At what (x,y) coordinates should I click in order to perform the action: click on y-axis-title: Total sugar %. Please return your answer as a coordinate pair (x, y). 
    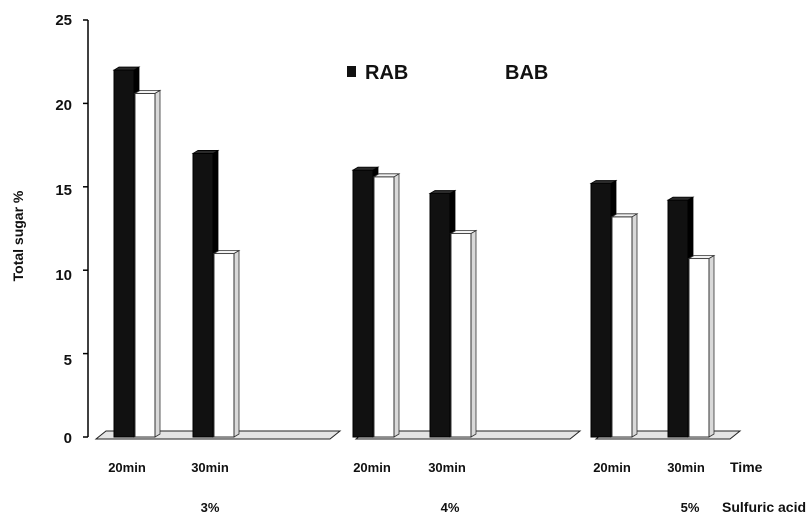
    Looking at the image, I should click on (18, 235).